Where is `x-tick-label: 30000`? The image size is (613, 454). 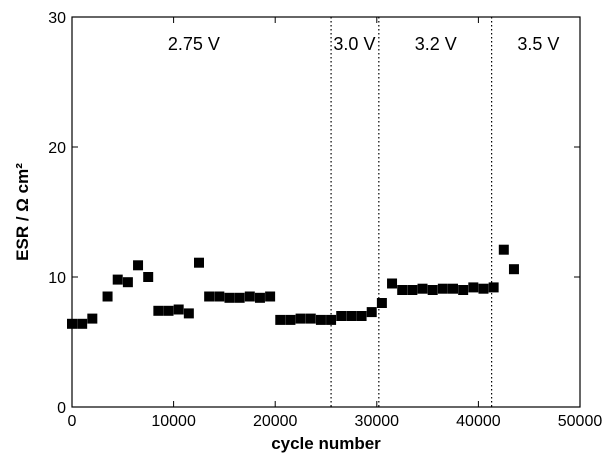 x-tick-label: 30000 is located at coordinates (377, 421).